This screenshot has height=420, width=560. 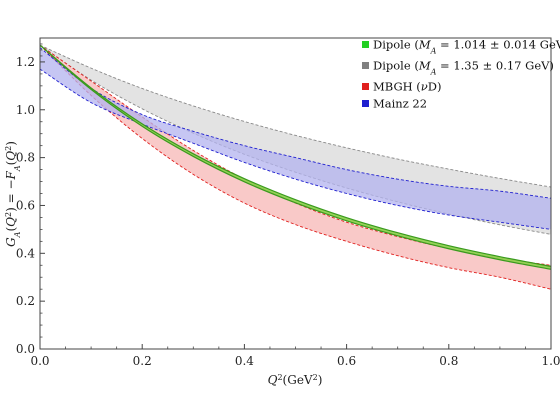 I want to click on legend-label-dipole-135: Dipole (MA = 1.35 ± 0.17 GeV), so click(x=463, y=68).